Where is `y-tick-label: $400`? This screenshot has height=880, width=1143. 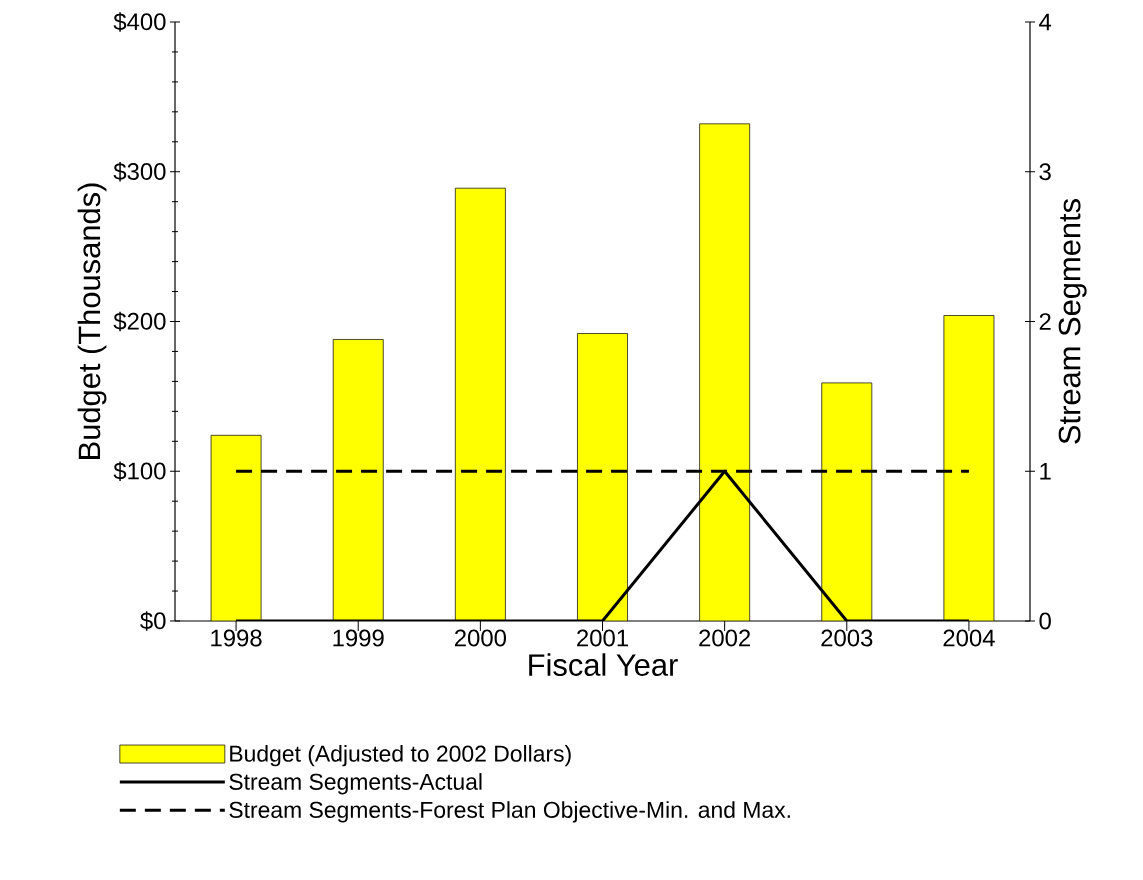 y-tick-label: $400 is located at coordinates (139, 22).